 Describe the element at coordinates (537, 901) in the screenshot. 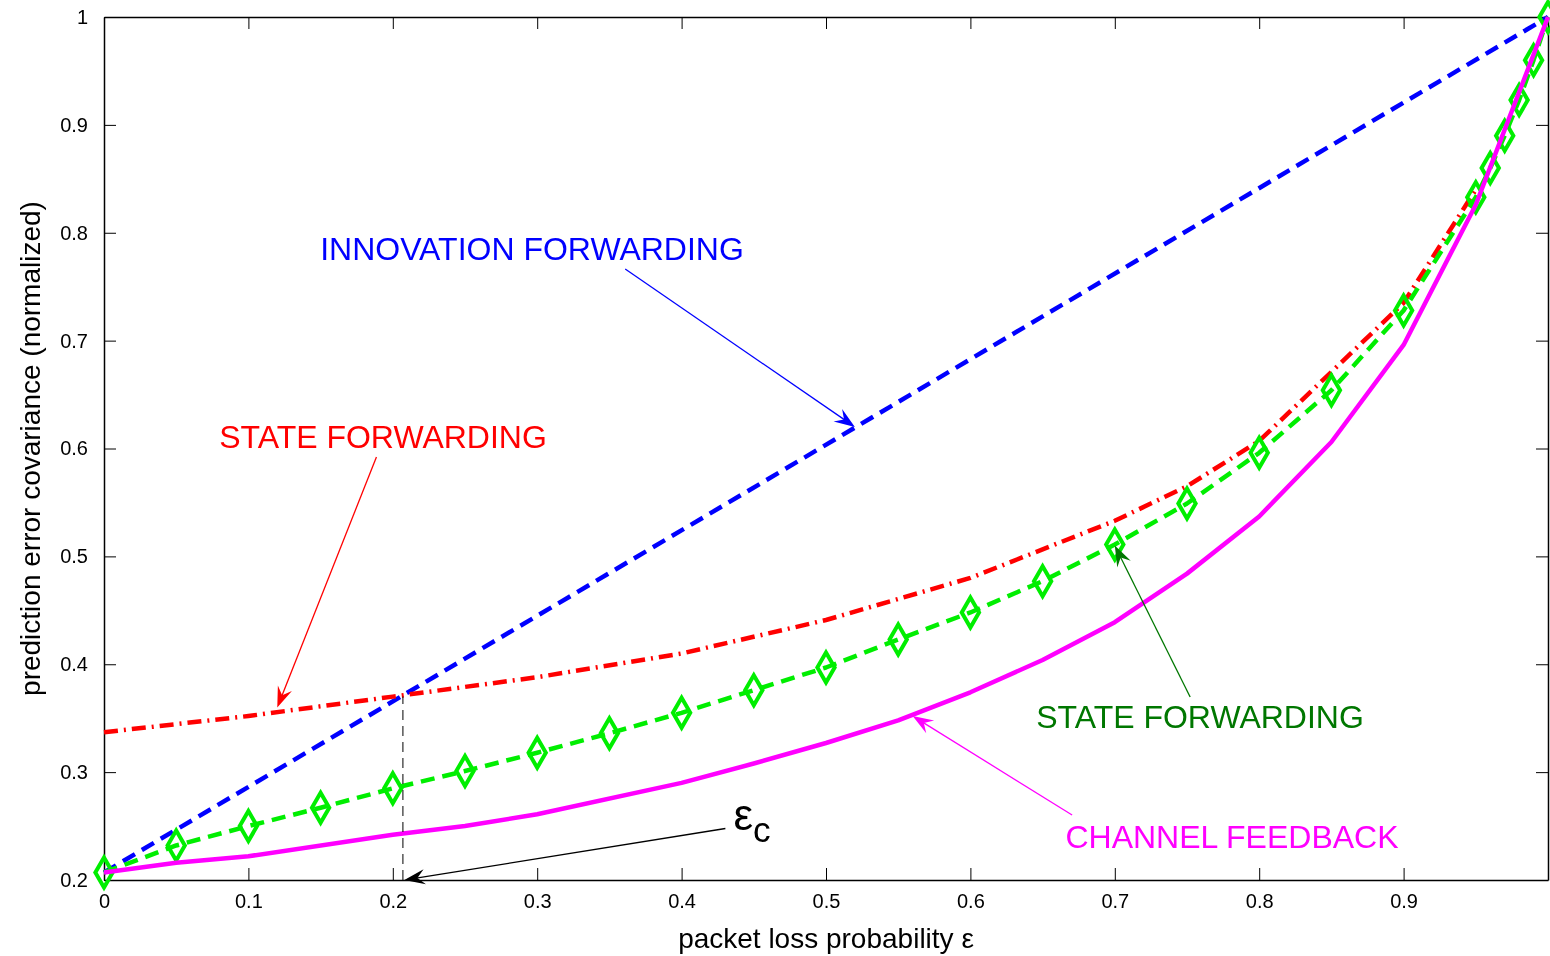

I see `x-tick-label: 0.3` at that location.